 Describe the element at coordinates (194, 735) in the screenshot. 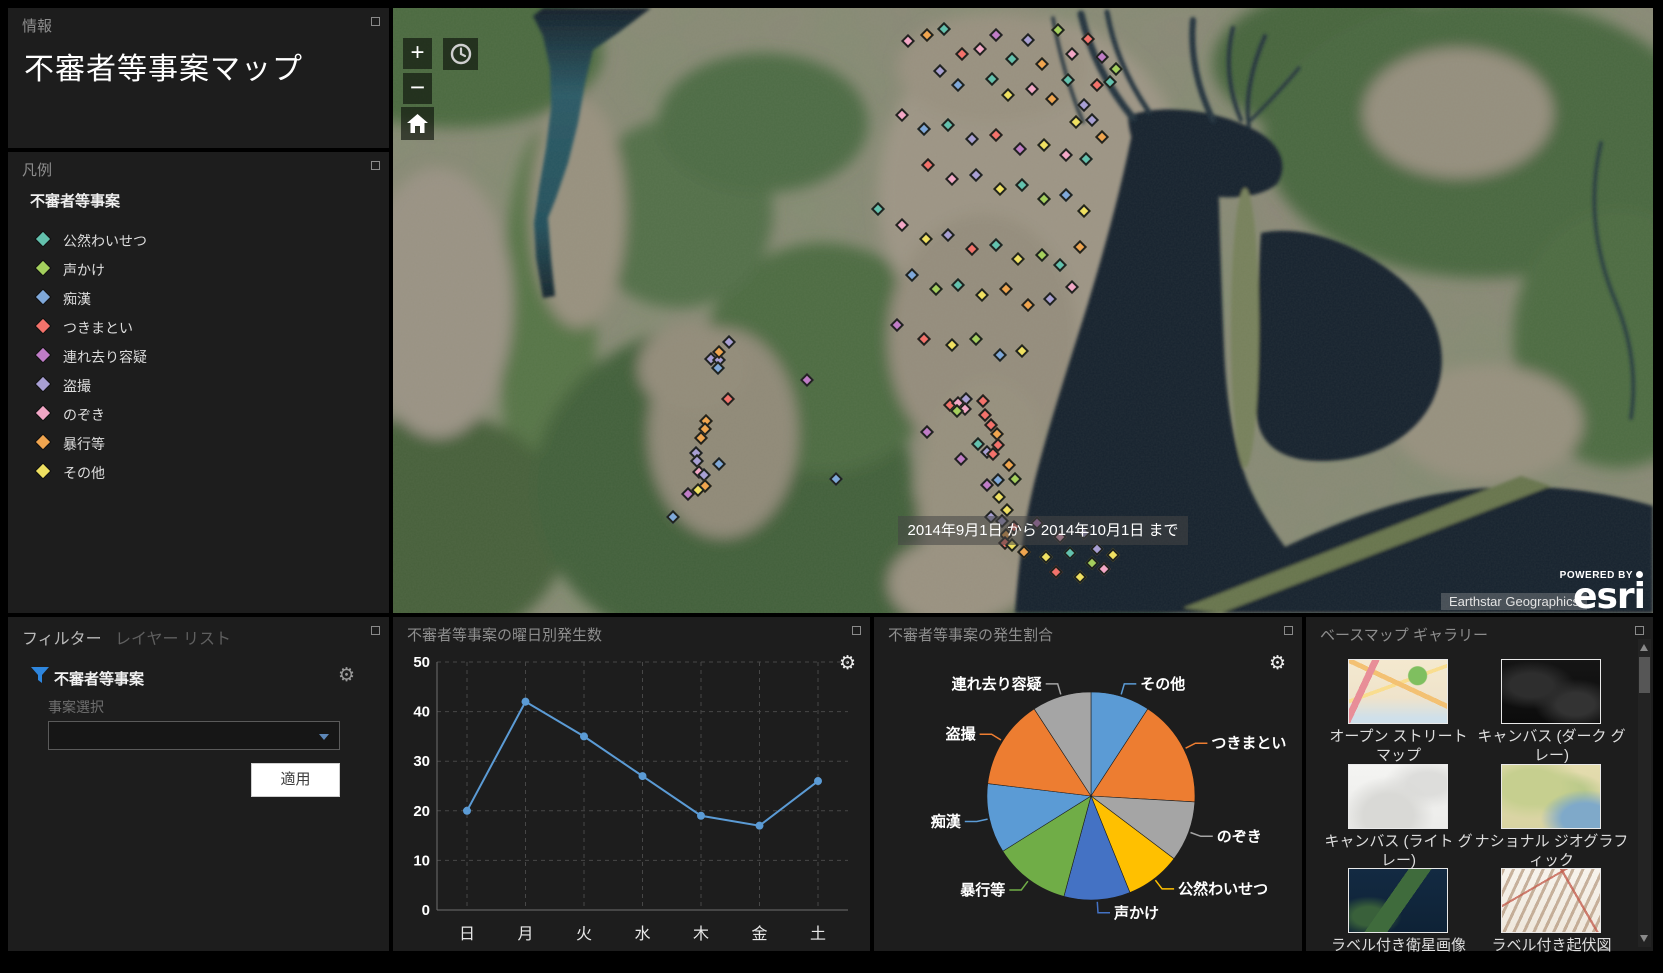

I see `case-select-dropdown` at that location.